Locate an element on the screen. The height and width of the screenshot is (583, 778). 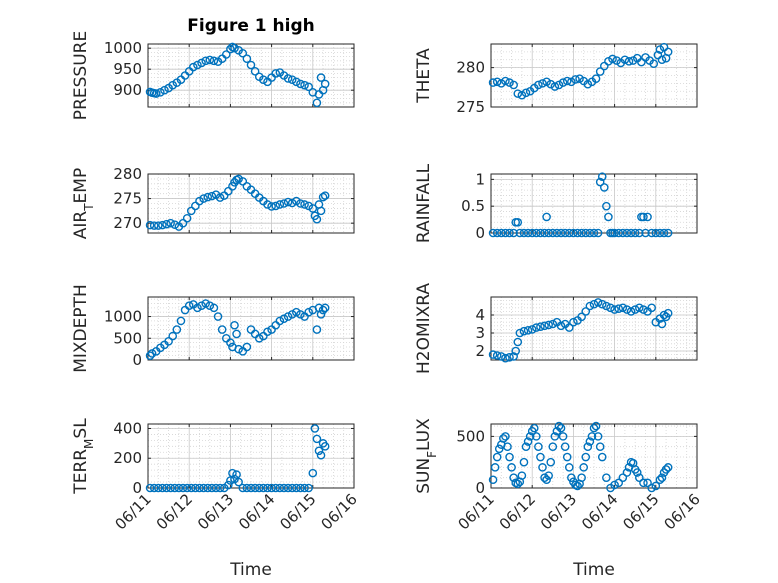
axes-box is located at coordinates (594, 75).